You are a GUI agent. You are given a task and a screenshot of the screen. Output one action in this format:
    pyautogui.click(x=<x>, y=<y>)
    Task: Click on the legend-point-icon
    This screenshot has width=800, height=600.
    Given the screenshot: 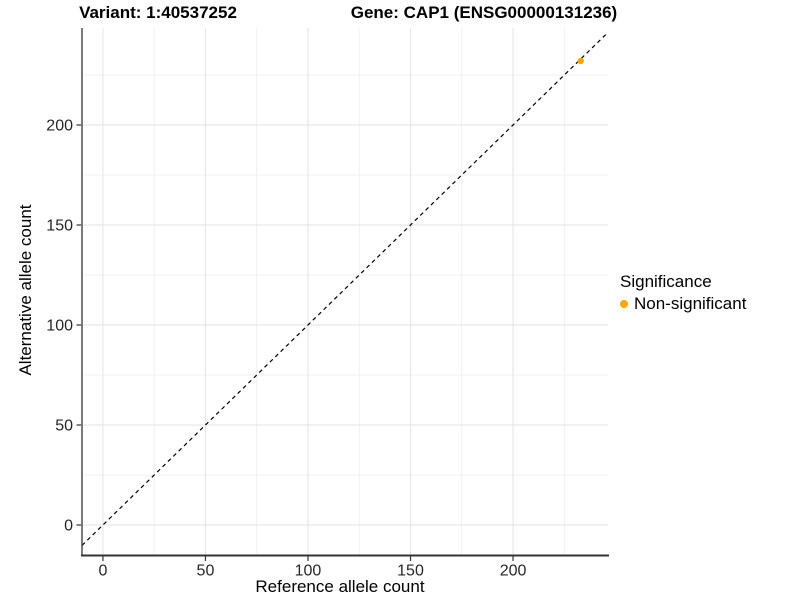 What is the action you would take?
    pyautogui.click(x=624, y=304)
    